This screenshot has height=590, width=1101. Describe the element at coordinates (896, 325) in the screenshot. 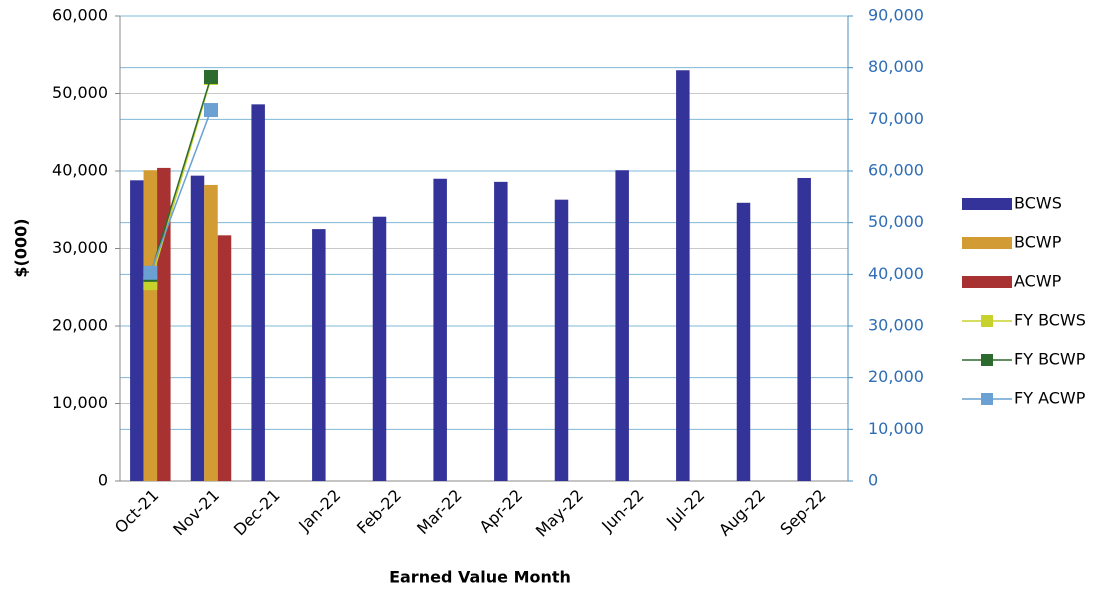

I see `y2-tick-label: 30,000` at that location.